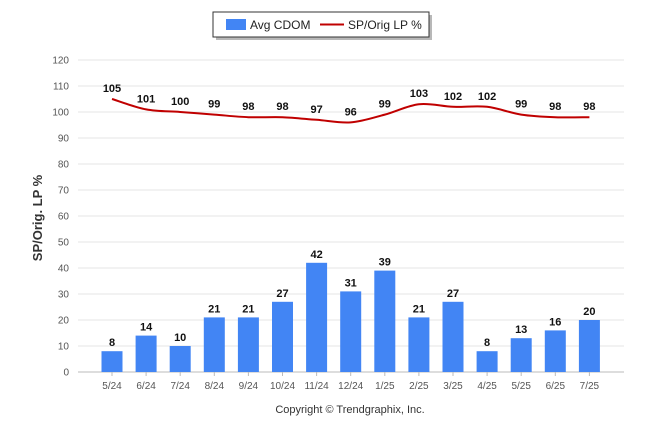 This screenshot has height=434, width=646. Describe the element at coordinates (349, 410) in the screenshot. I see `copyright-text: Copyright © Trendgraphix, Inc.` at that location.